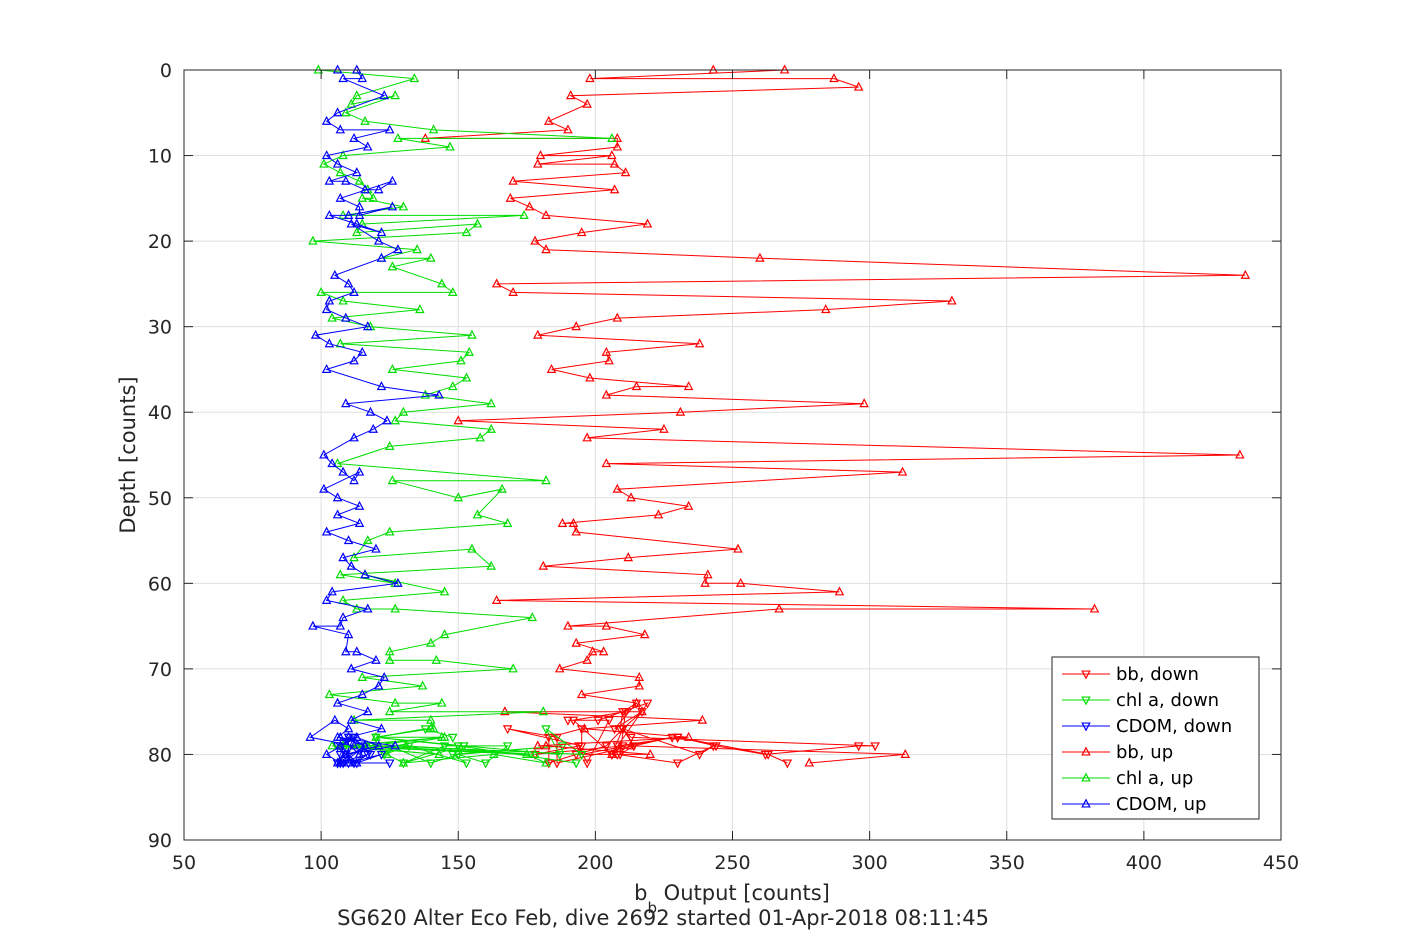 The height and width of the screenshot is (945, 1417). What do you see at coordinates (160, 242) in the screenshot?
I see `y-tick-label: 20` at bounding box center [160, 242].